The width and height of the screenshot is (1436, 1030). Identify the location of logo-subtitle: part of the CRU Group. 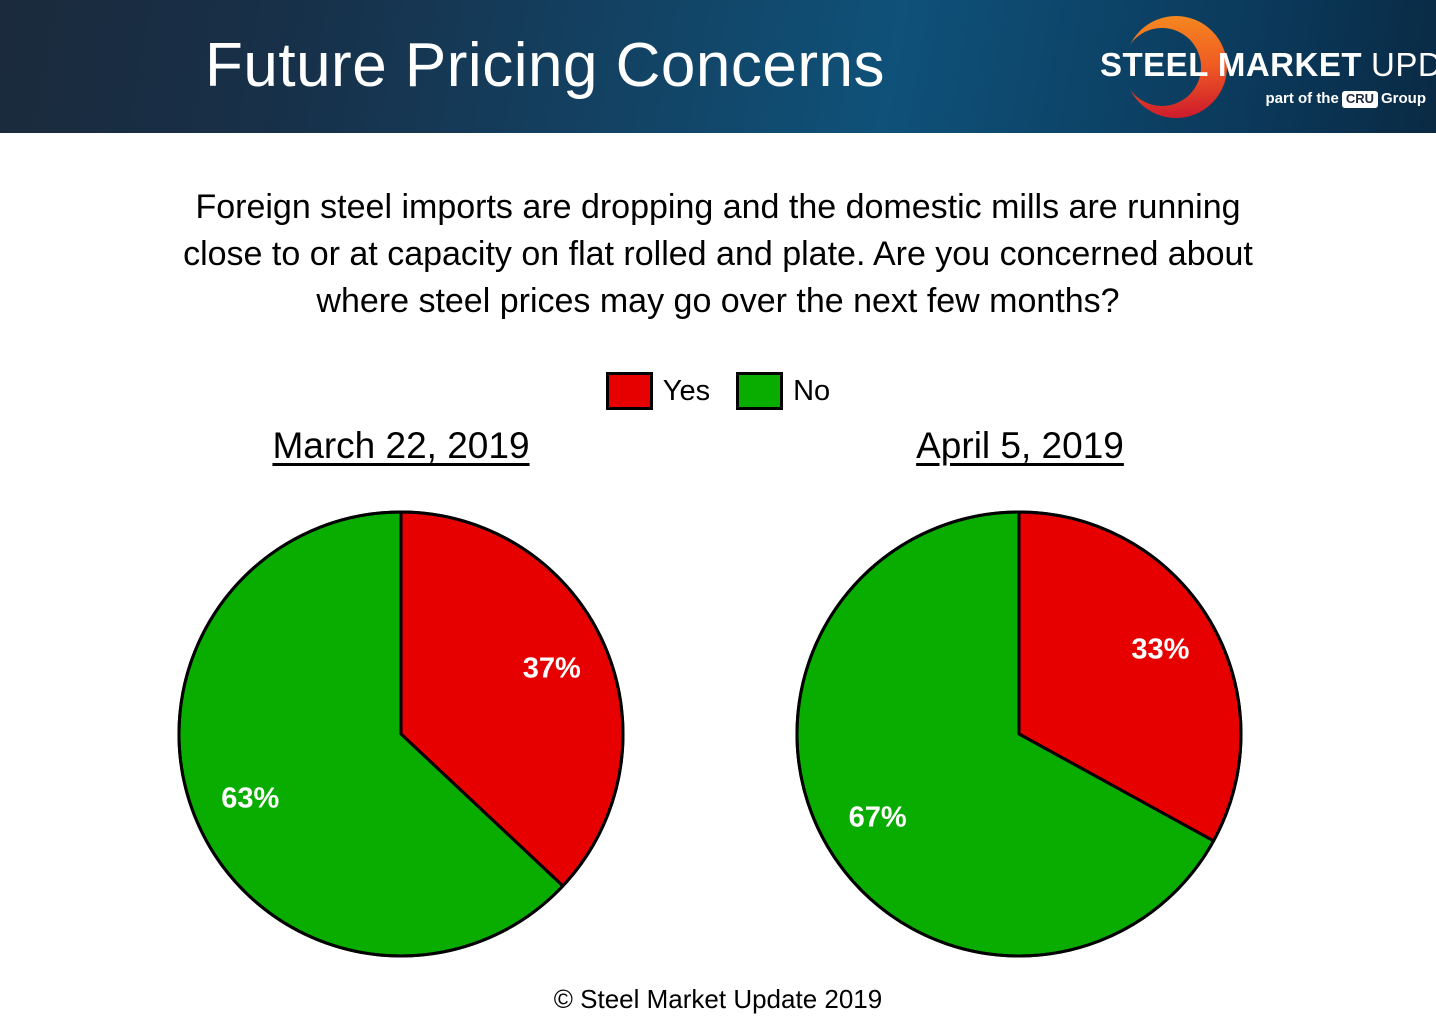
(1345, 99).